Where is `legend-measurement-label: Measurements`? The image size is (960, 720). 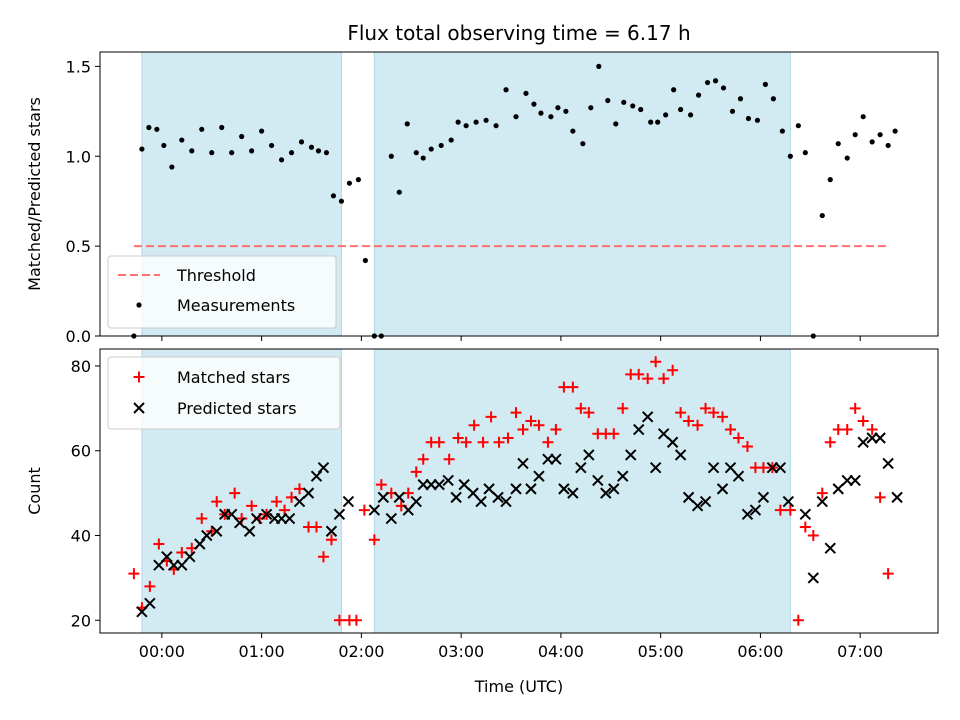 legend-measurement-label: Measurements is located at coordinates (236, 305).